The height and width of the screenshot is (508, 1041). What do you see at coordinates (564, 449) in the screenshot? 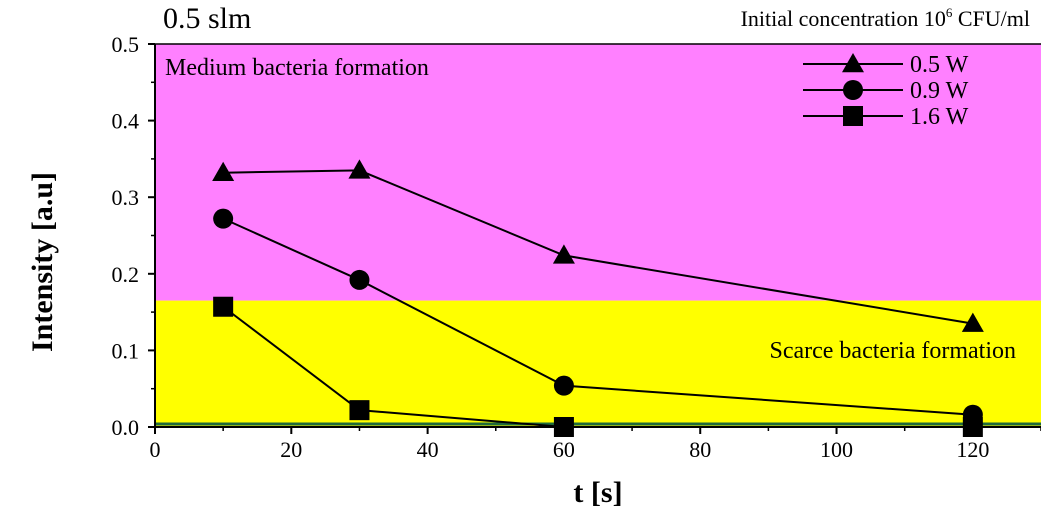
I see `x-tick-label: 60` at bounding box center [564, 449].